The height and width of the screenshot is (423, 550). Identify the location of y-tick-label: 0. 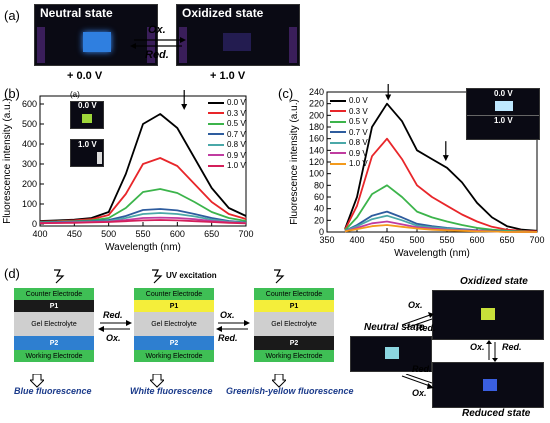
(34, 224).